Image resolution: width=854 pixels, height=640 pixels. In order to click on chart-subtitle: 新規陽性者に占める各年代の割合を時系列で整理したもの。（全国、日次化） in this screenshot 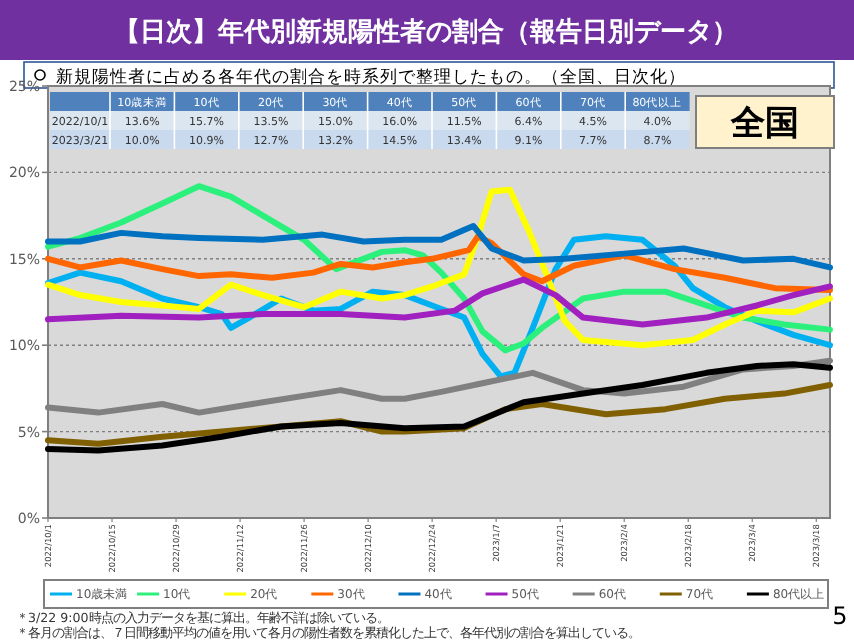, I will do `click(371, 77)`.